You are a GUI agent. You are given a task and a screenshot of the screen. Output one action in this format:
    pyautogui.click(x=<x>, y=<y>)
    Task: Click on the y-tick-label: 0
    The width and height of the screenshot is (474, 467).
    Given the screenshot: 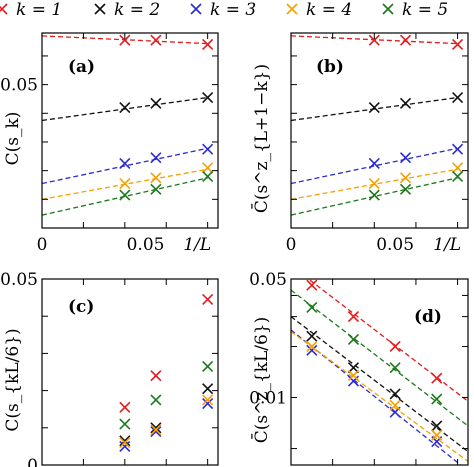 What is the action you would take?
    pyautogui.click(x=32, y=461)
    